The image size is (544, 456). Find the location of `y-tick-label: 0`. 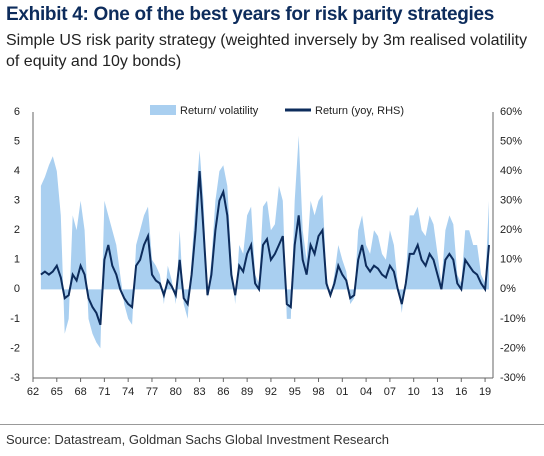

y-tick-label: 0 is located at coordinates (17, 289).